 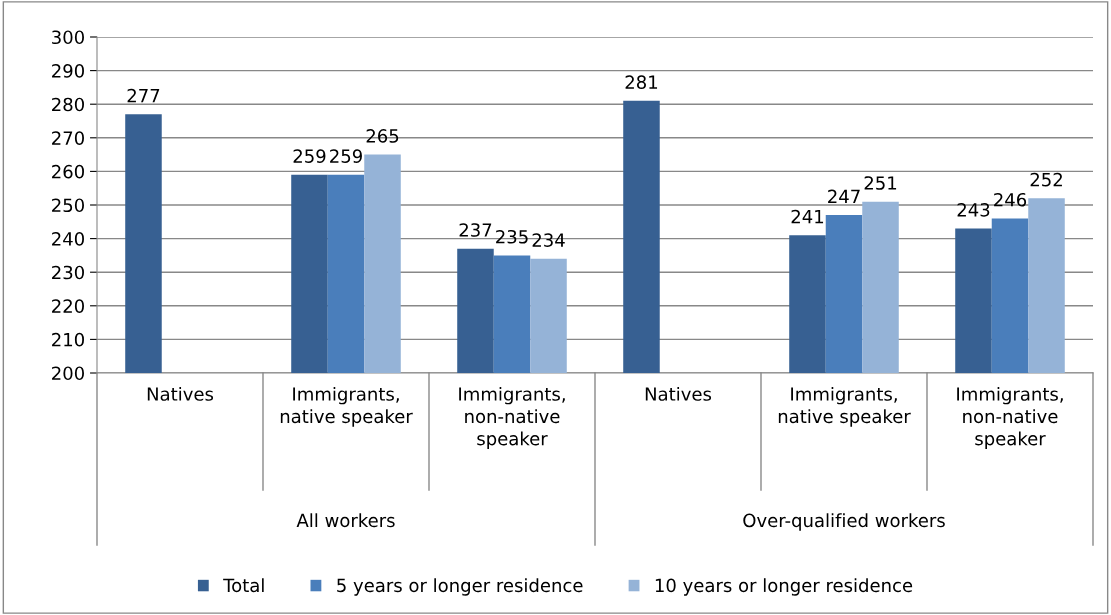 I want to click on data-label: 265, so click(x=382, y=136).